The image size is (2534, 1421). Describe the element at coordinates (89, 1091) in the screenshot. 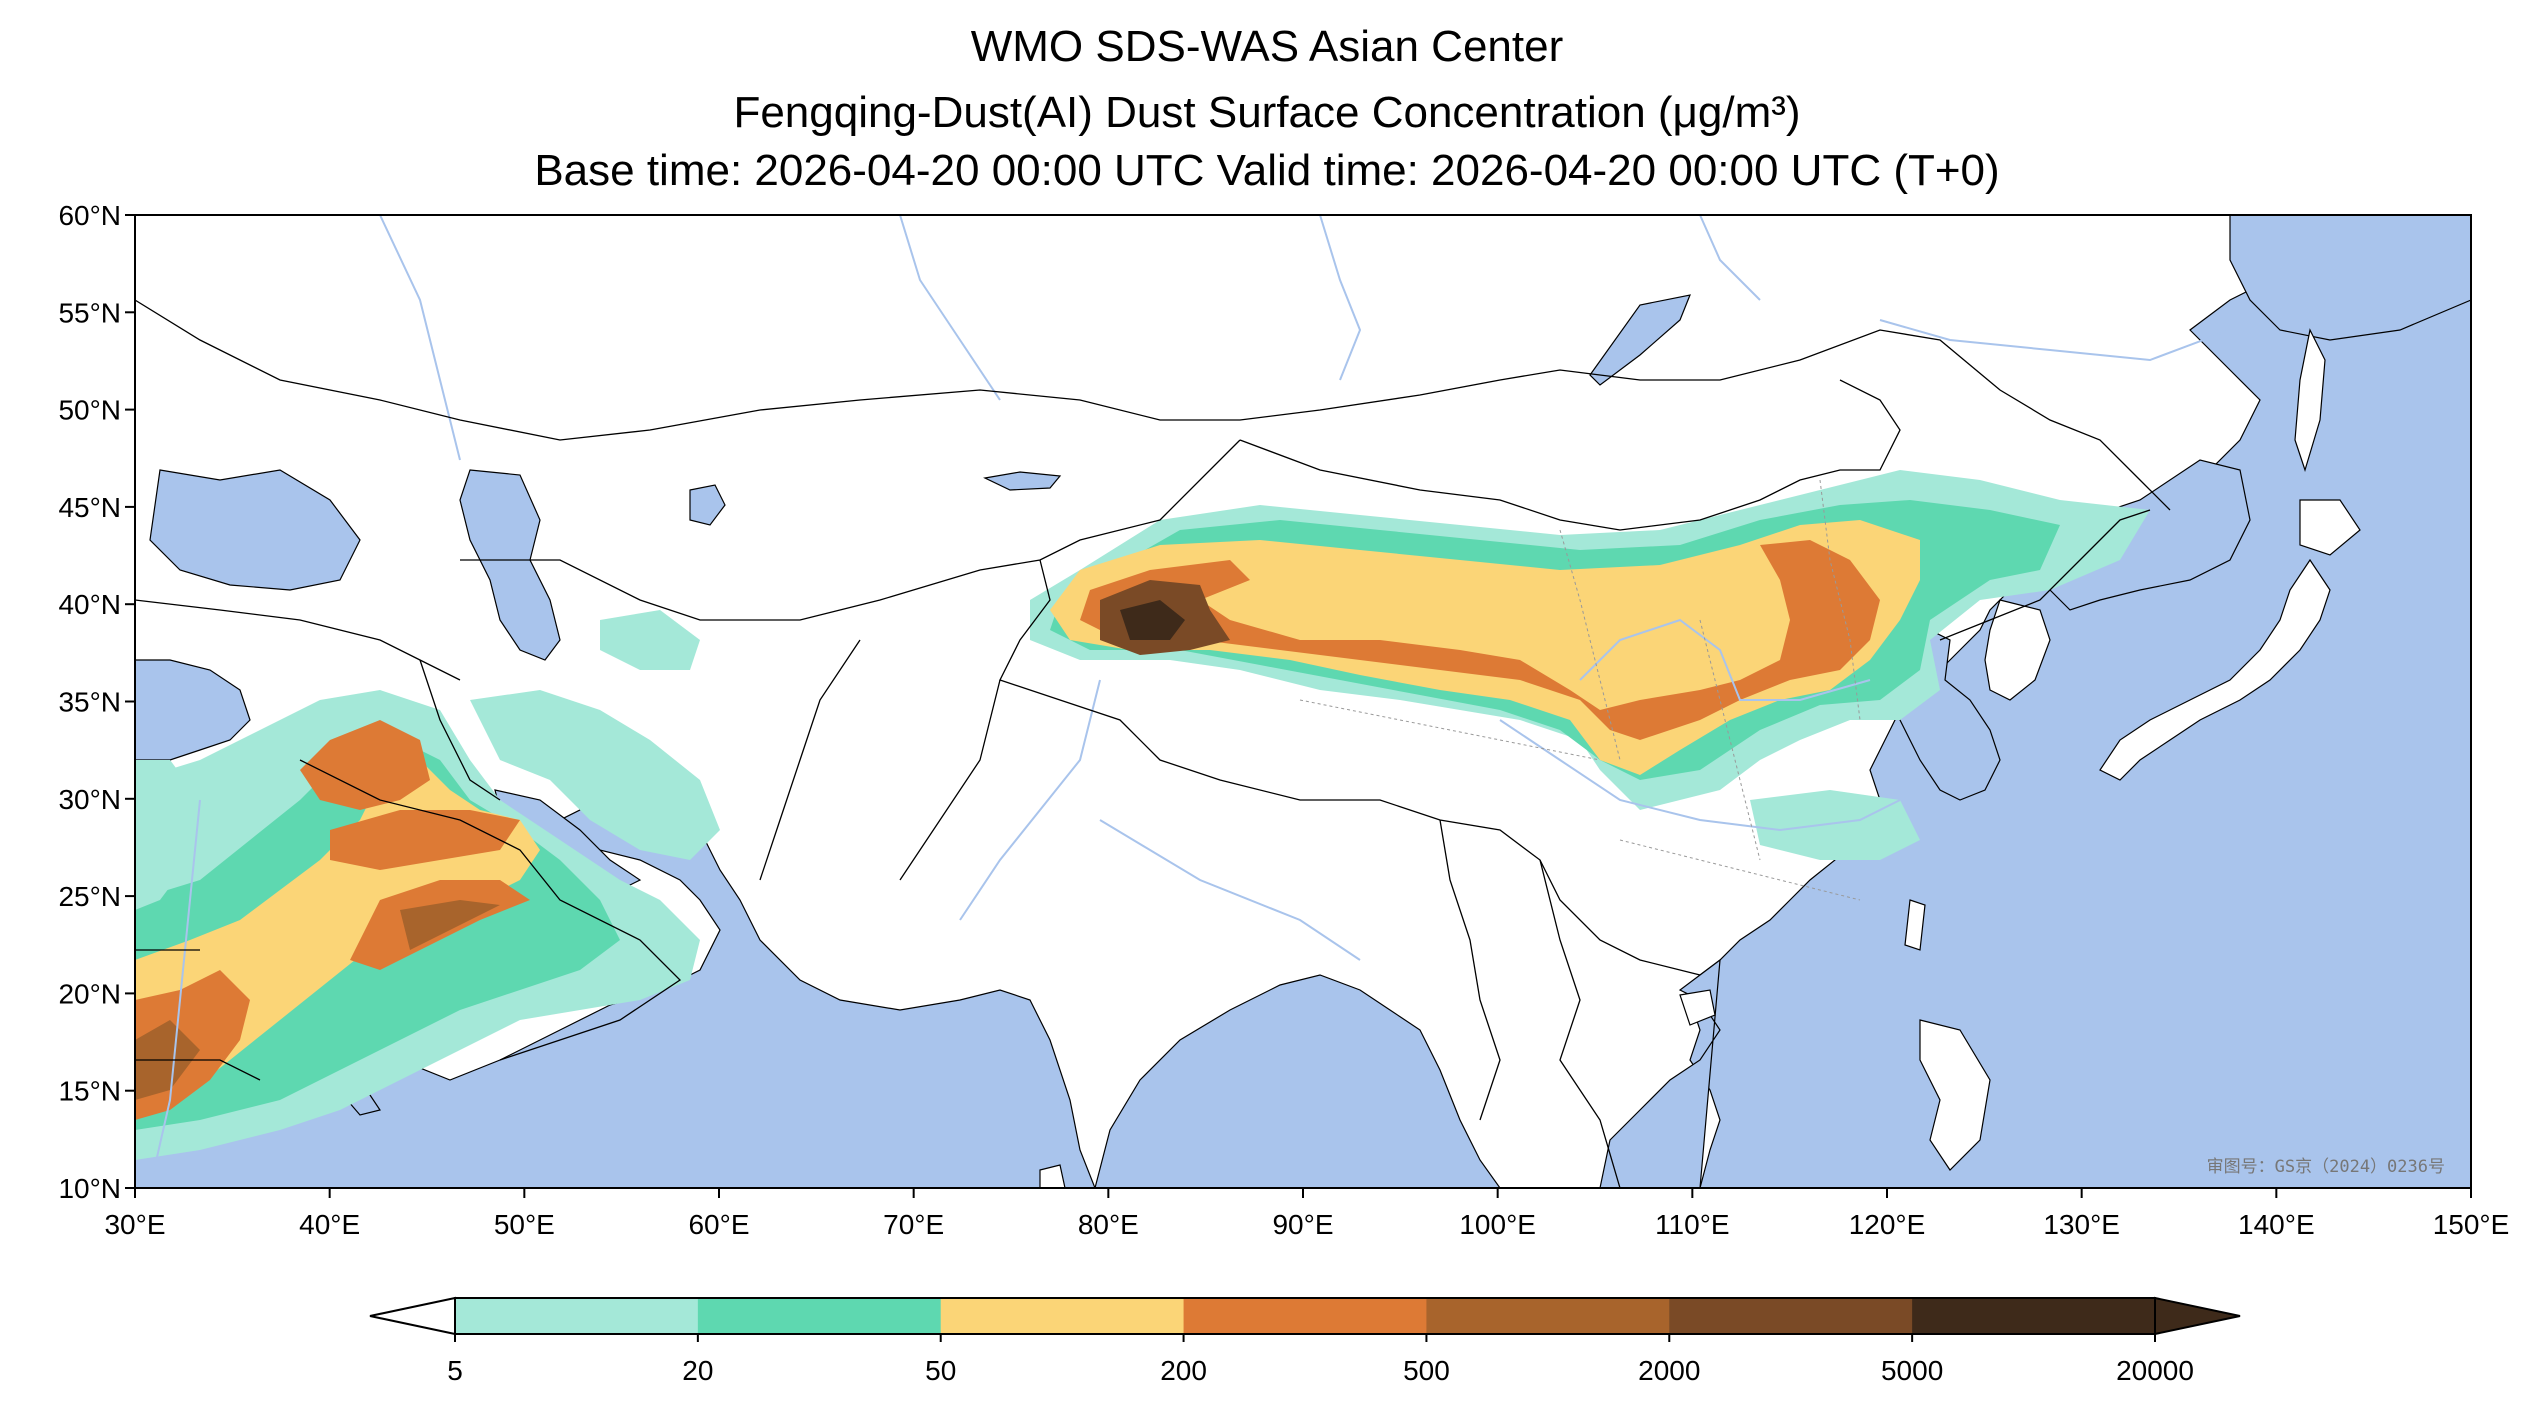

I see `lat-tick-label: 15°N` at that location.